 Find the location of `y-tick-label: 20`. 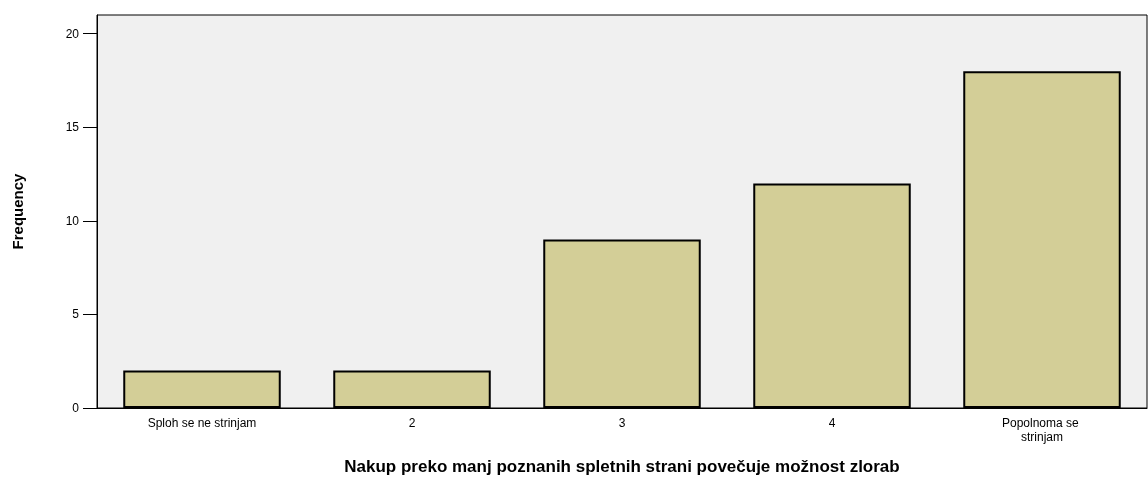

y-tick-label: 20 is located at coordinates (72, 33).